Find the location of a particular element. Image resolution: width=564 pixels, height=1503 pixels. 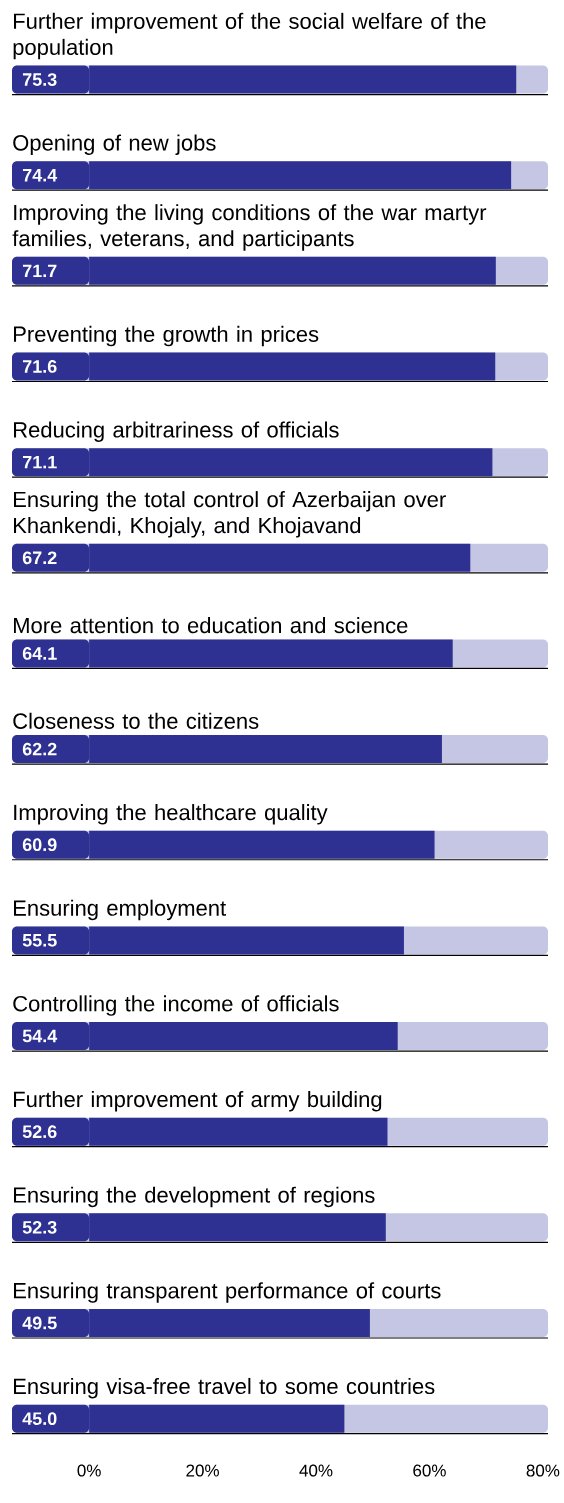

y-tick-label: Opening of new jobs is located at coordinates (114, 144).